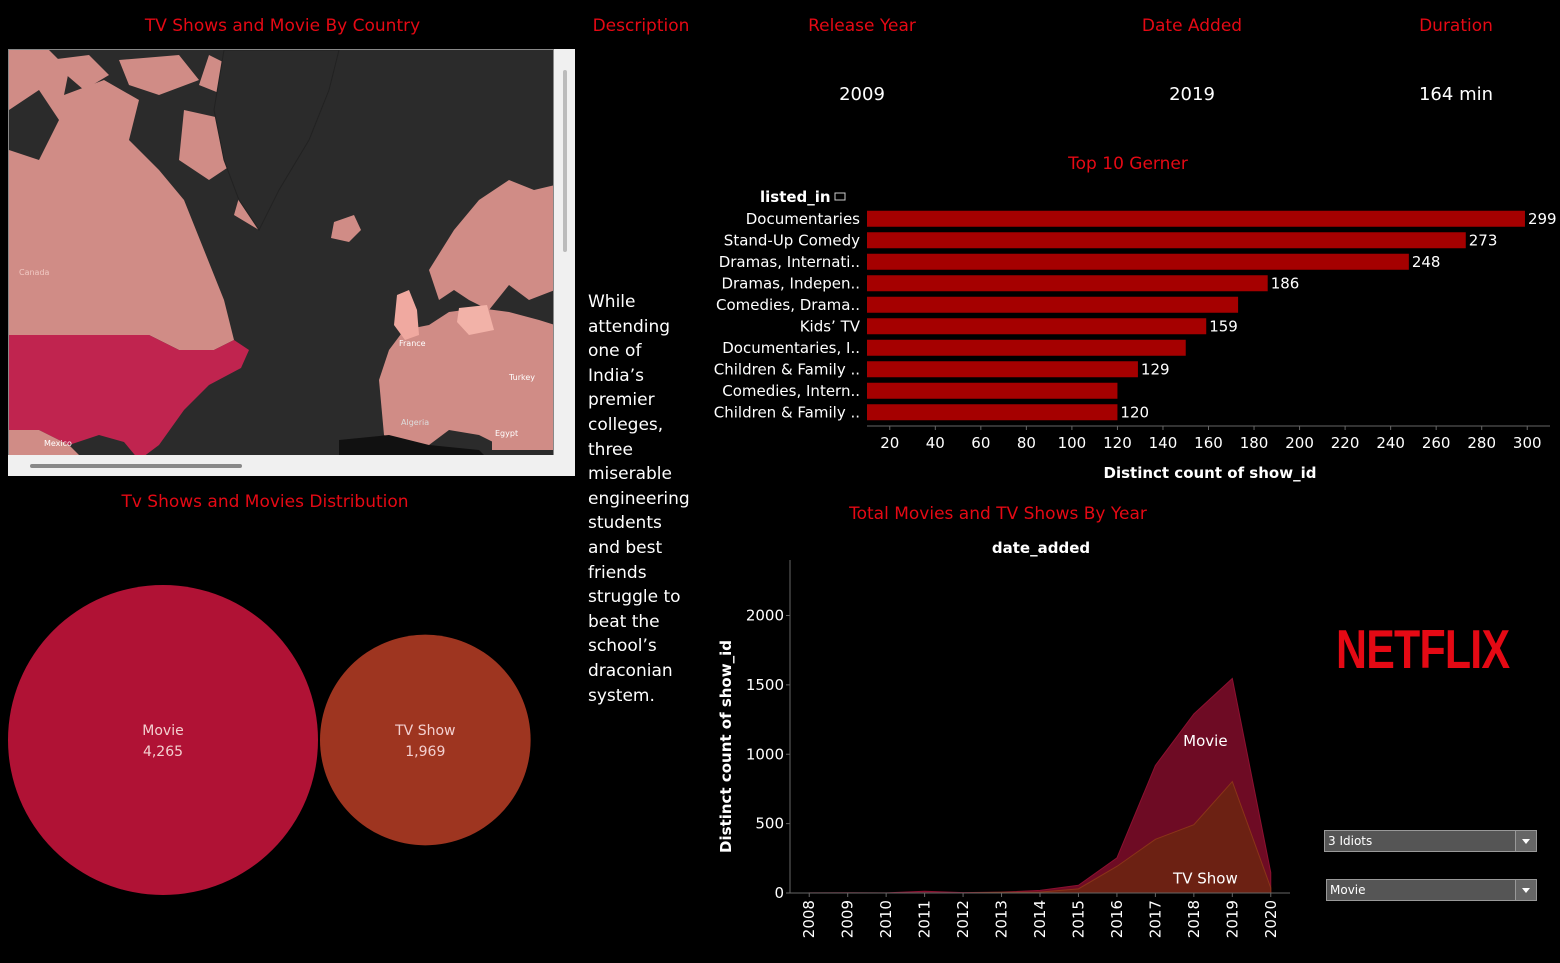 The height and width of the screenshot is (963, 1560). What do you see at coordinates (1002, 919) in the screenshot?
I see `year-x-tick-label: 2013` at bounding box center [1002, 919].